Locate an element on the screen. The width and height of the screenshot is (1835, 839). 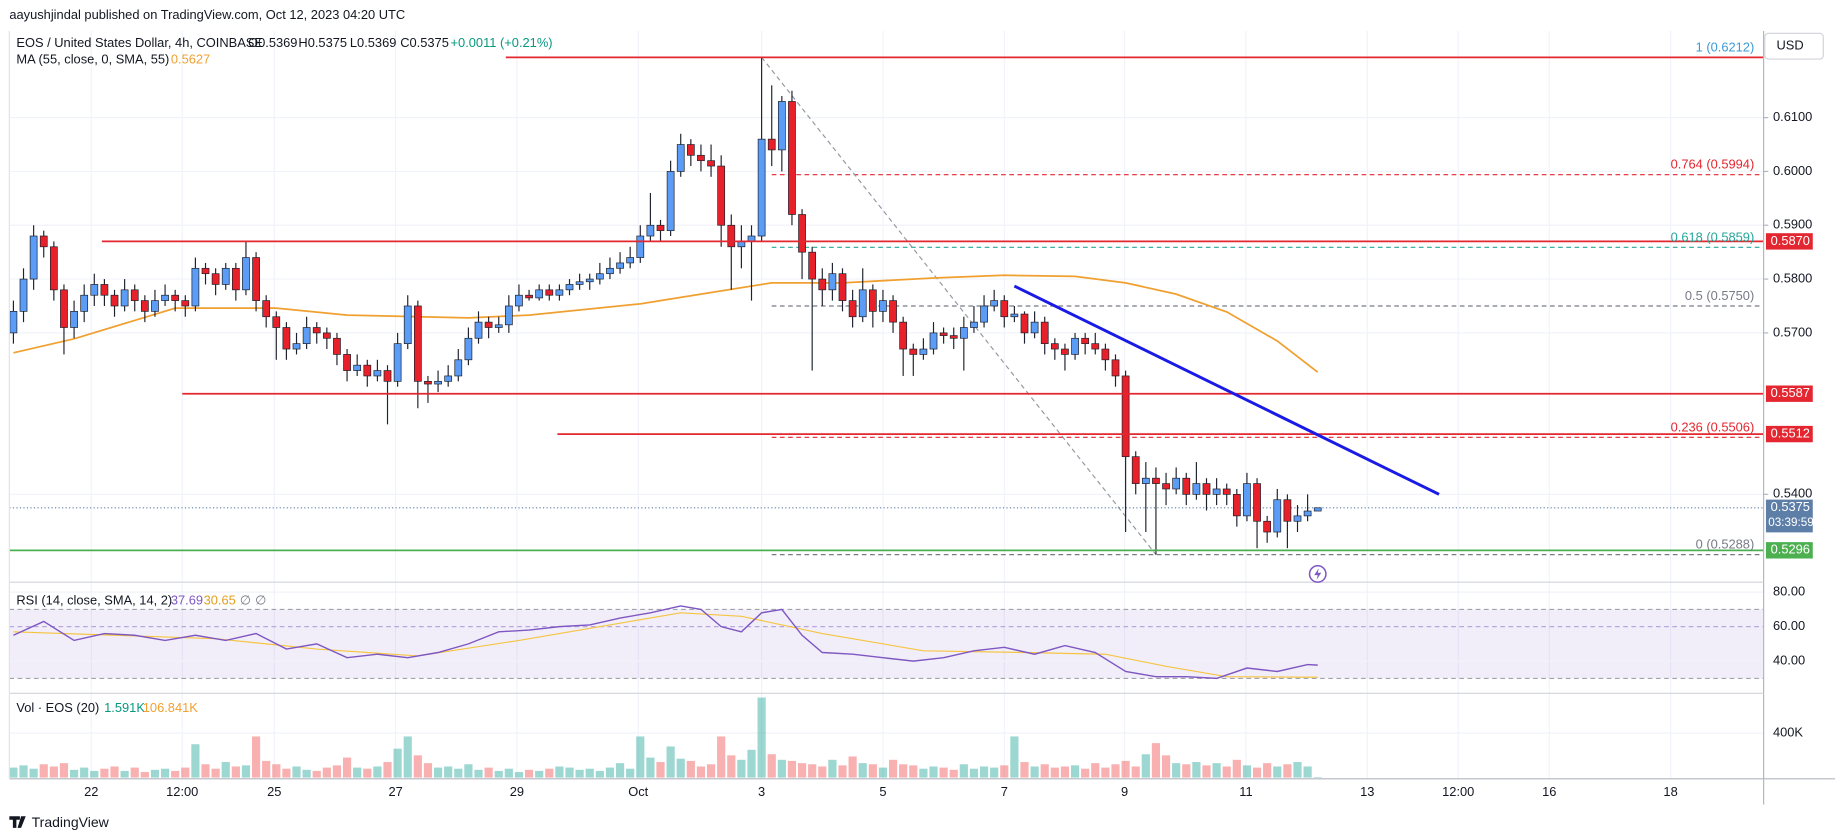
rsi-legend: RSI (14, close, SMA, 14, 2) is located at coordinates (94, 599).